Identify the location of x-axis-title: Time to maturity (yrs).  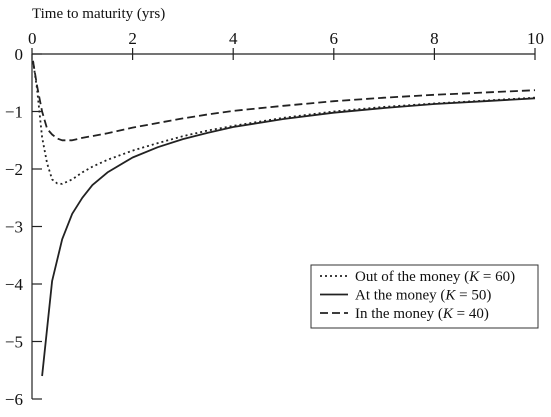
(98, 14).